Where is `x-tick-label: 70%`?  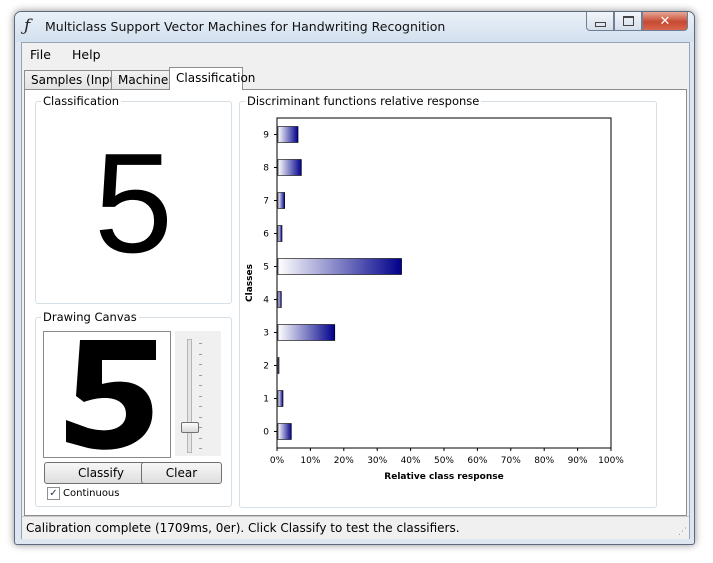
x-tick-label: 70% is located at coordinates (511, 461).